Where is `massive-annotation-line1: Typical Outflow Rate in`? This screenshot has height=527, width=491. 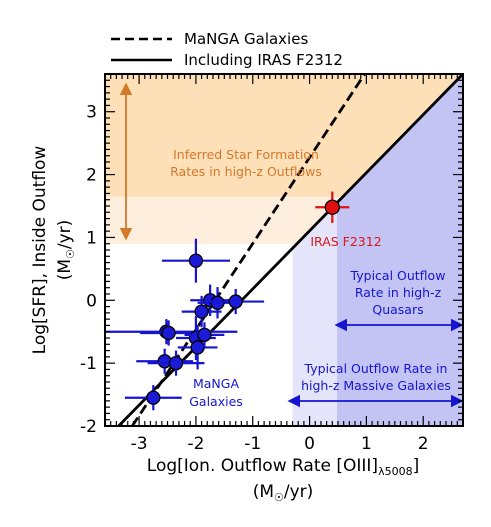
massive-annotation-line1: Typical Outflow Rate in is located at coordinates (376, 368).